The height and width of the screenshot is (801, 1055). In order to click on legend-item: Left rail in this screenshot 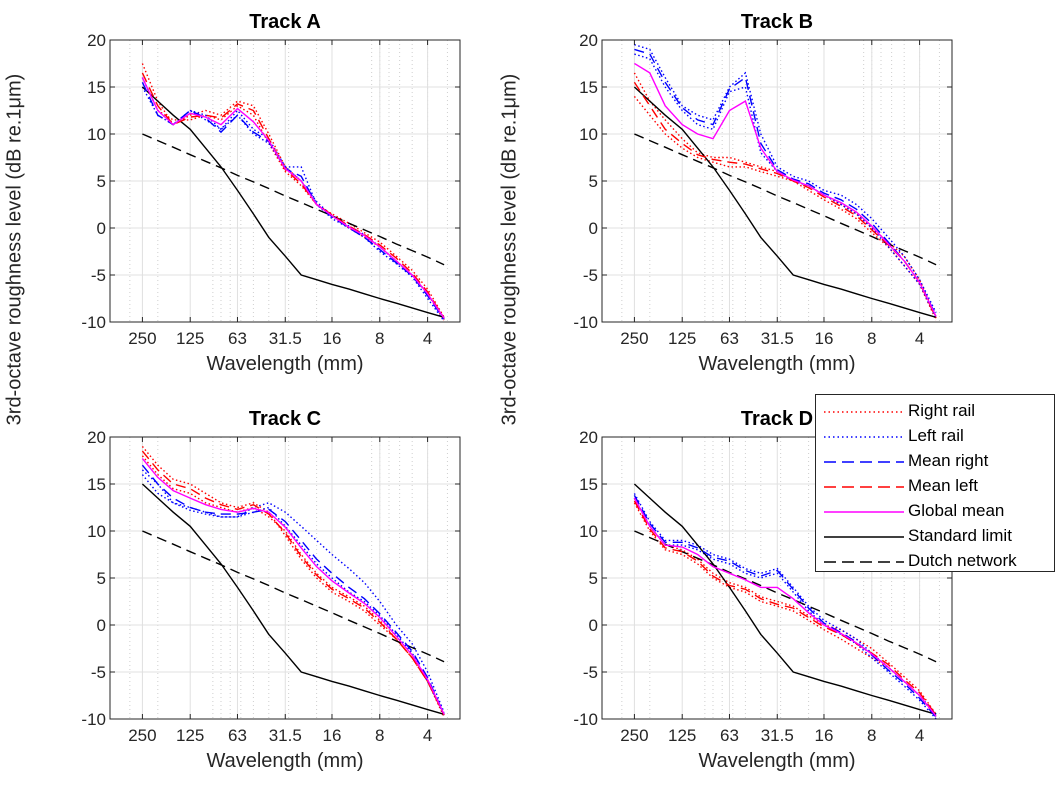, I will do `click(935, 437)`.